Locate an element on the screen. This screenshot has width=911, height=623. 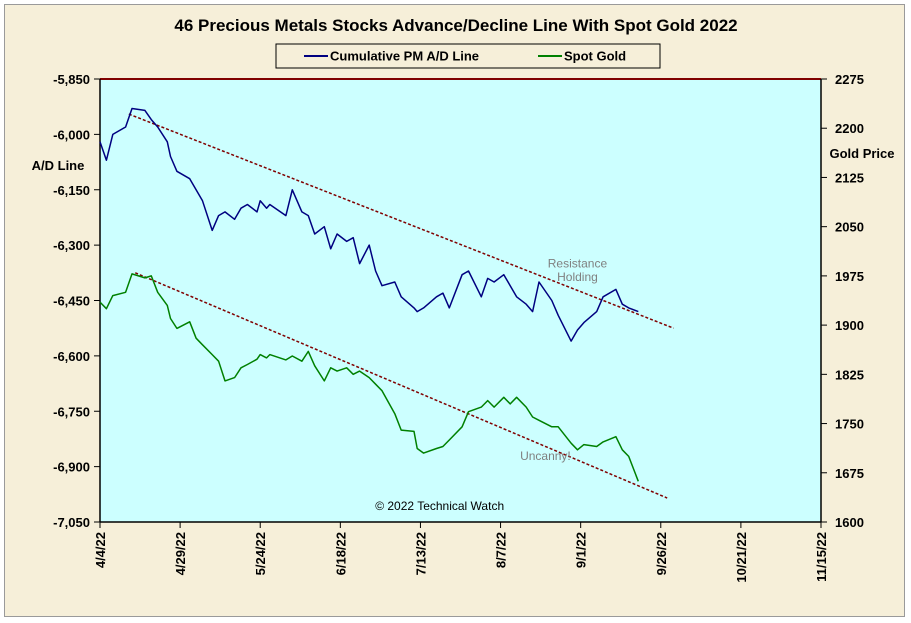
annotation-text: Uncanny! is located at coordinates (545, 456).